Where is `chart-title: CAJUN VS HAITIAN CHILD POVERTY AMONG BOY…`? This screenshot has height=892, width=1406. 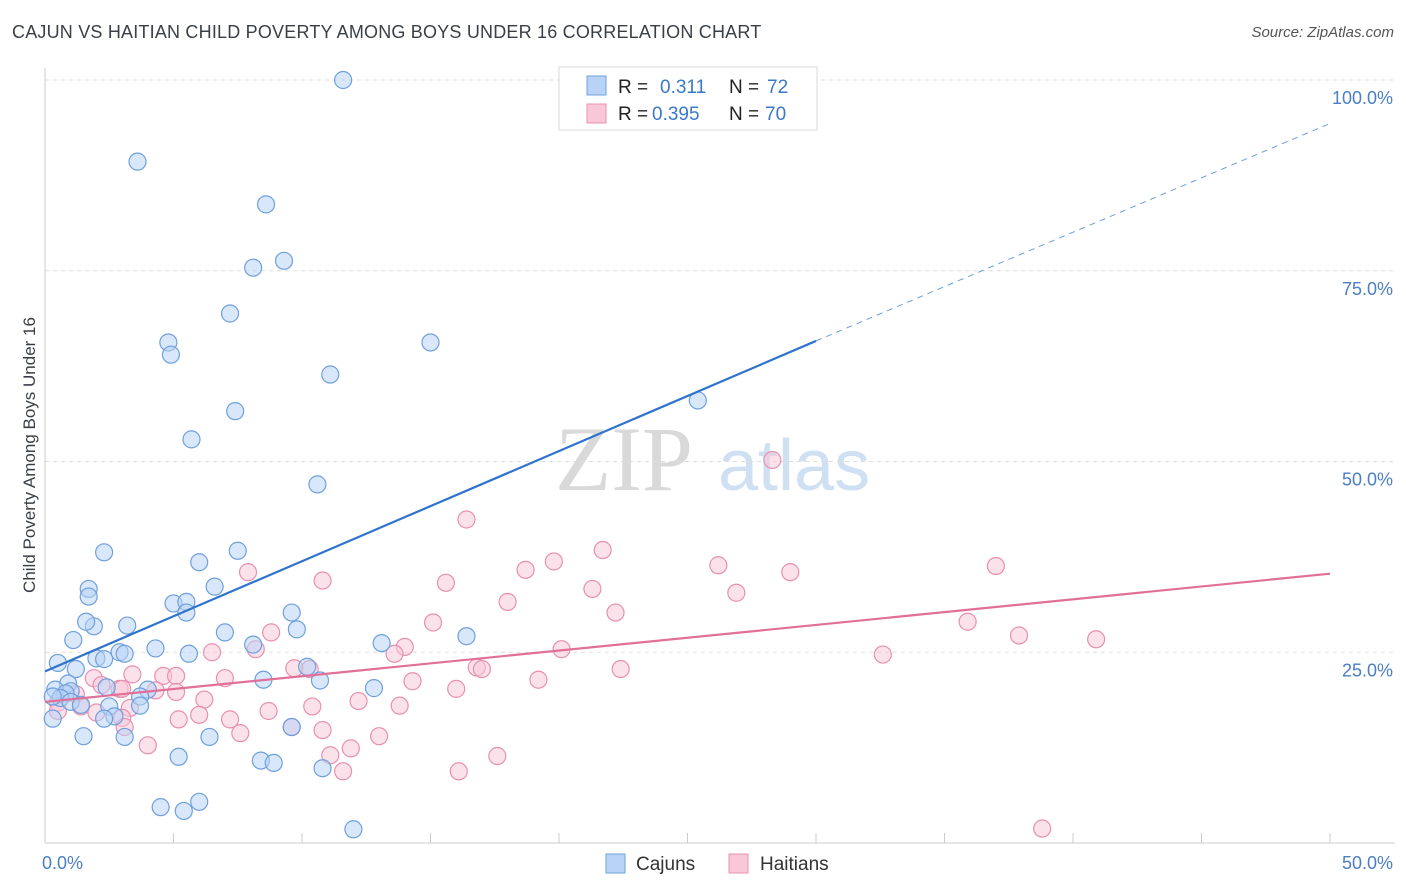
chart-title: CAJUN VS HAITIAN CHILD POVERTY AMONG BOY… is located at coordinates (387, 32).